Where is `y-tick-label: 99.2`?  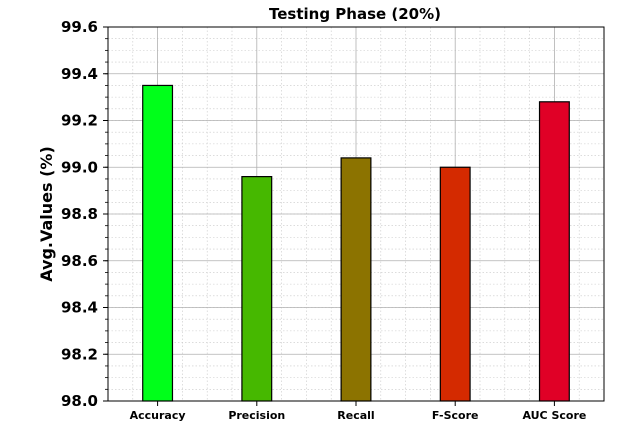 y-tick-label: 99.2 is located at coordinates (79, 121).